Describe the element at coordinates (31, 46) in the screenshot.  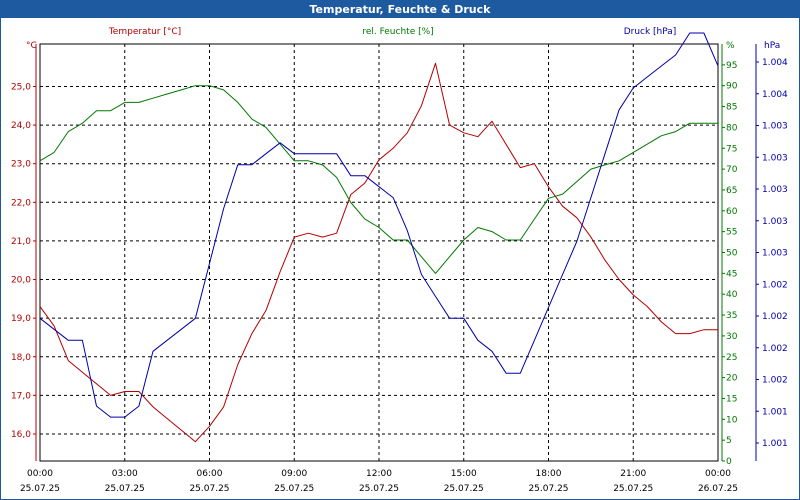
I see `temp-unit-label: °C` at that location.